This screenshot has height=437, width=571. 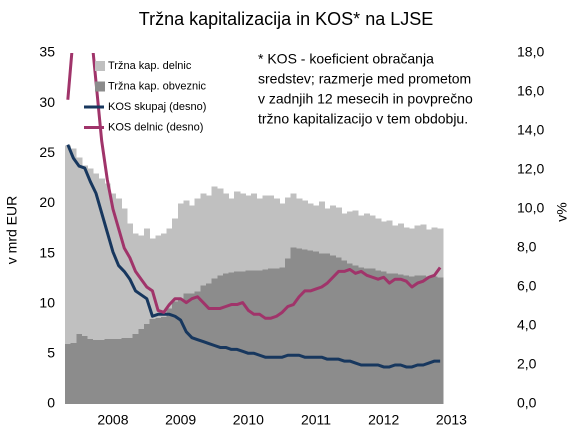 I want to click on y2-tick-label: 6,0, so click(x=527, y=286).